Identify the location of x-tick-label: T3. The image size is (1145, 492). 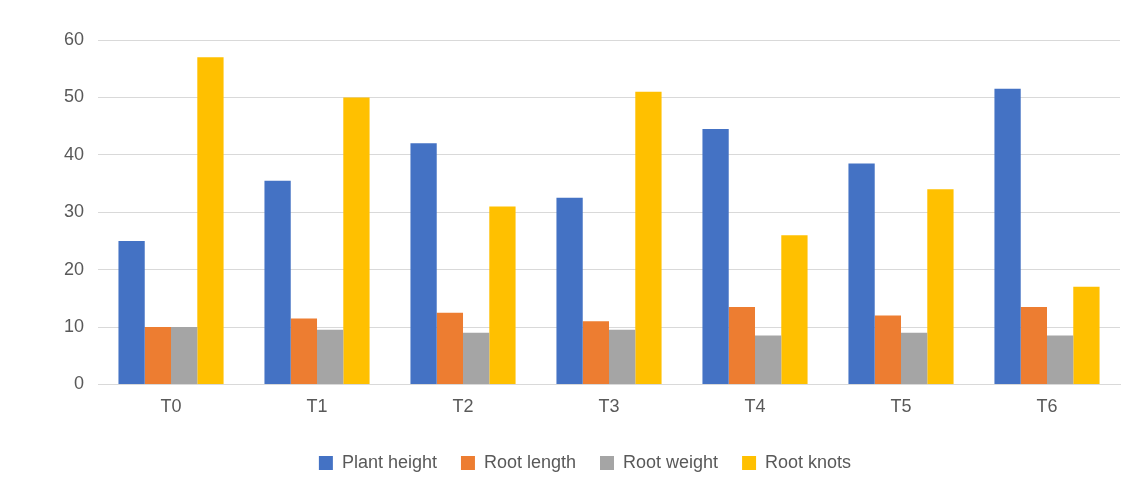
(609, 406).